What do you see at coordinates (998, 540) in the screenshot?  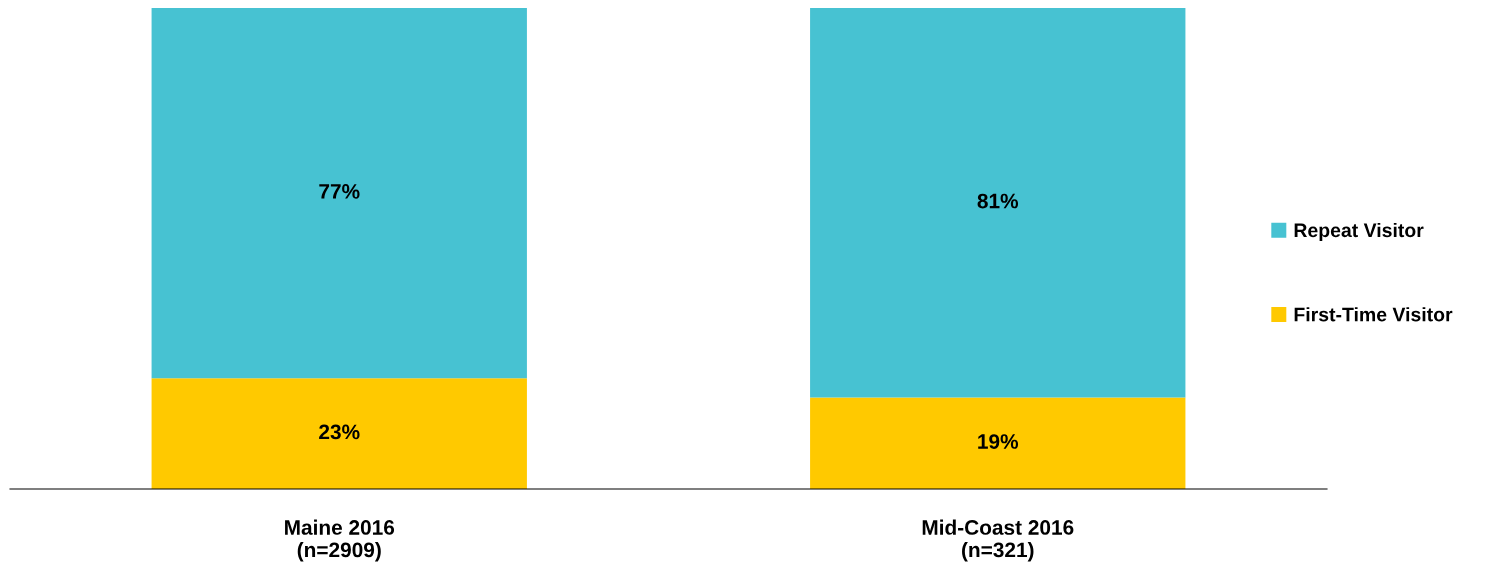 I see `x-tick-label: Mid-Coast 2016 (n=321)` at bounding box center [998, 540].